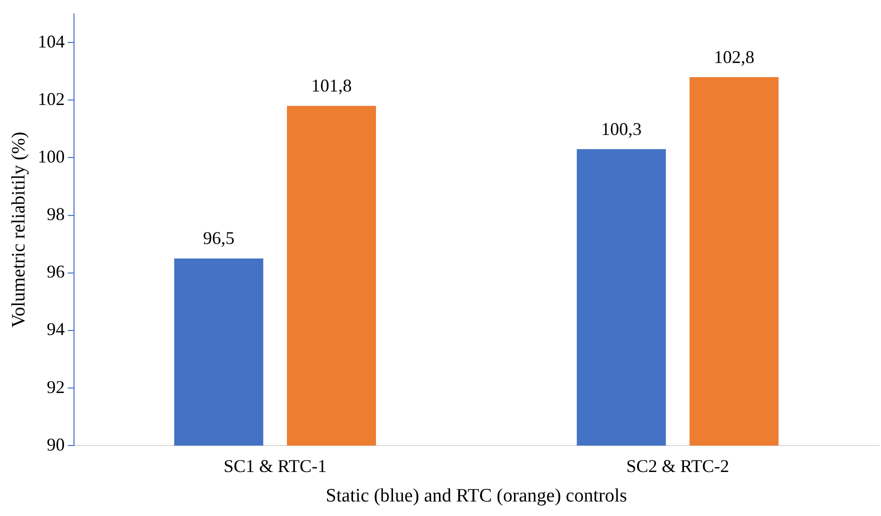 The height and width of the screenshot is (516, 881). Describe the element at coordinates (55, 329) in the screenshot. I see `y-tick-label: 94` at that location.